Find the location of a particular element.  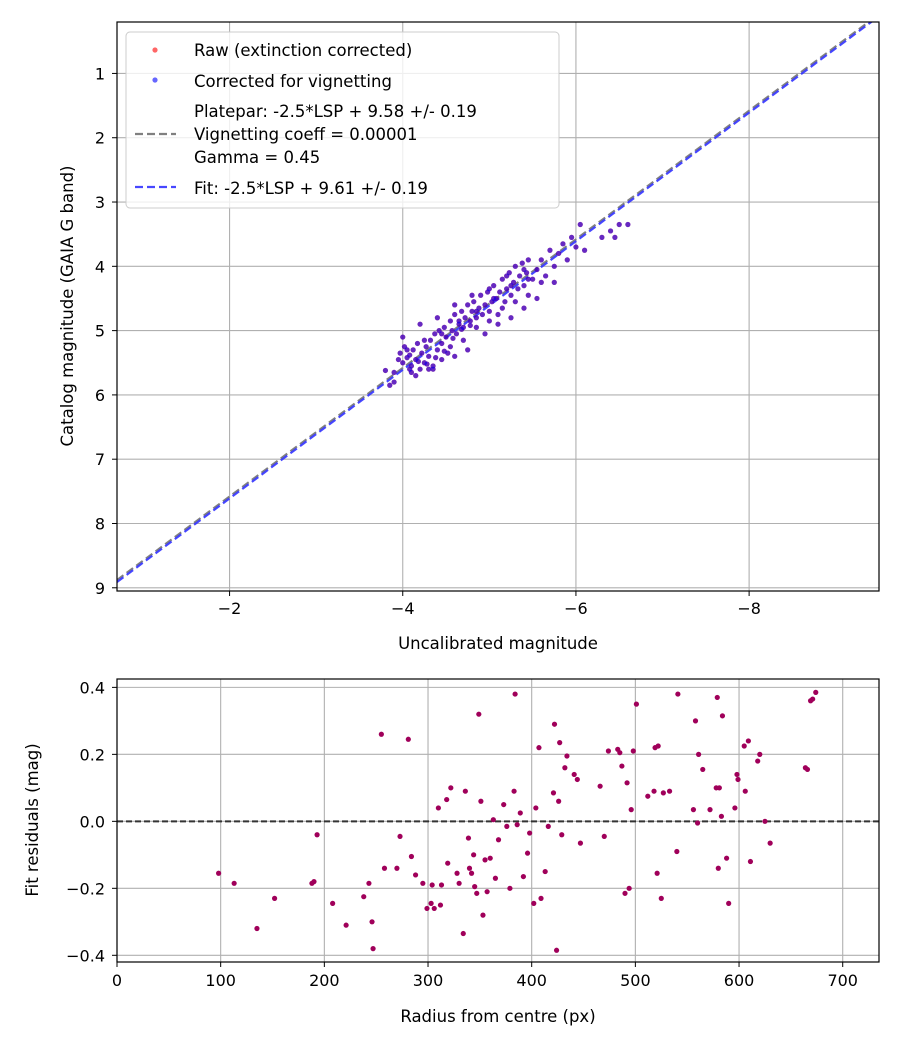

bottom-x-tick-label: 0 is located at coordinates (117, 980).